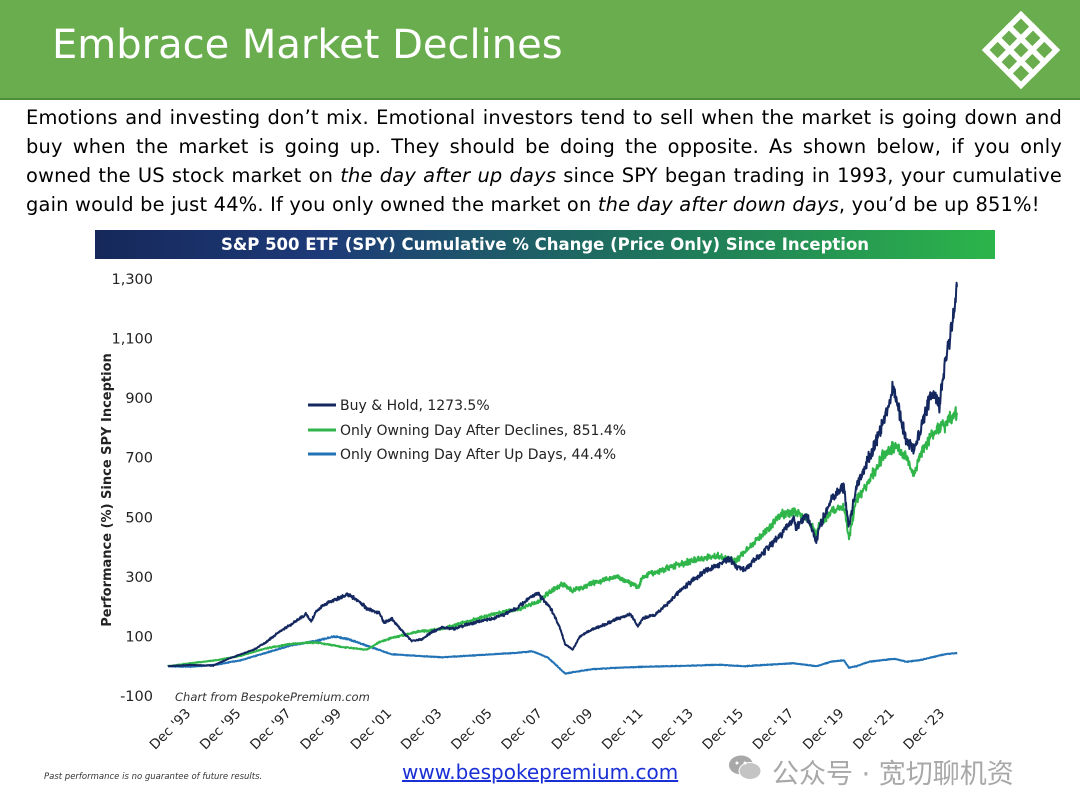 The image size is (1080, 810). I want to click on x-tick-label: Dec '17, so click(774, 730).